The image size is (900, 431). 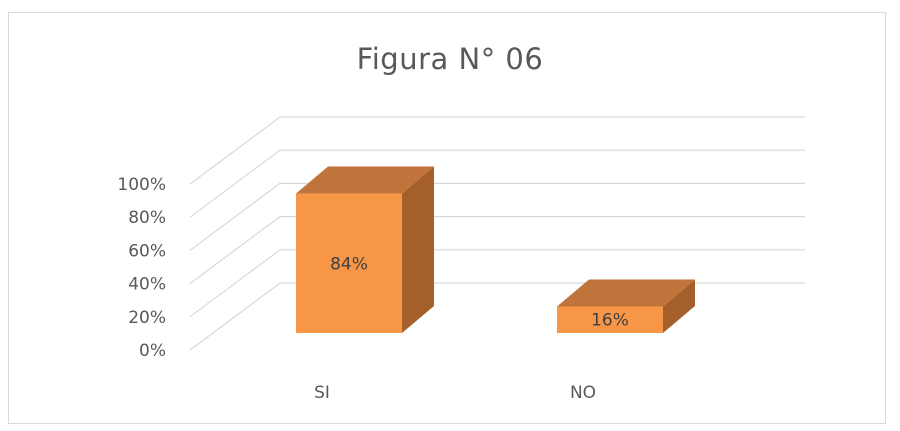 I want to click on y-tick-label: 60%, so click(x=147, y=251).